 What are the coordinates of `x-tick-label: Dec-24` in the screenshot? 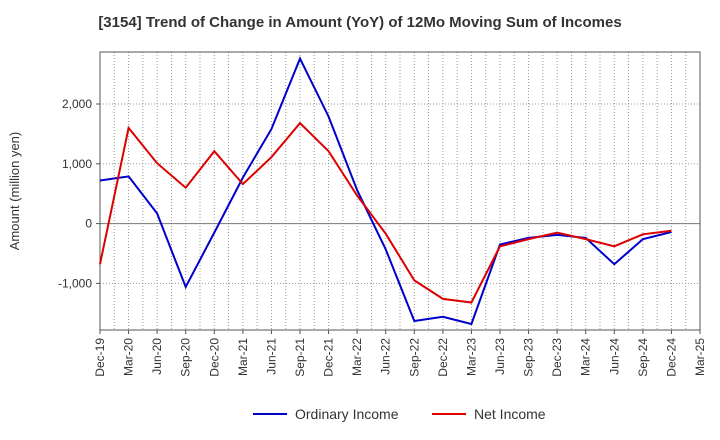 It's located at (671, 357).